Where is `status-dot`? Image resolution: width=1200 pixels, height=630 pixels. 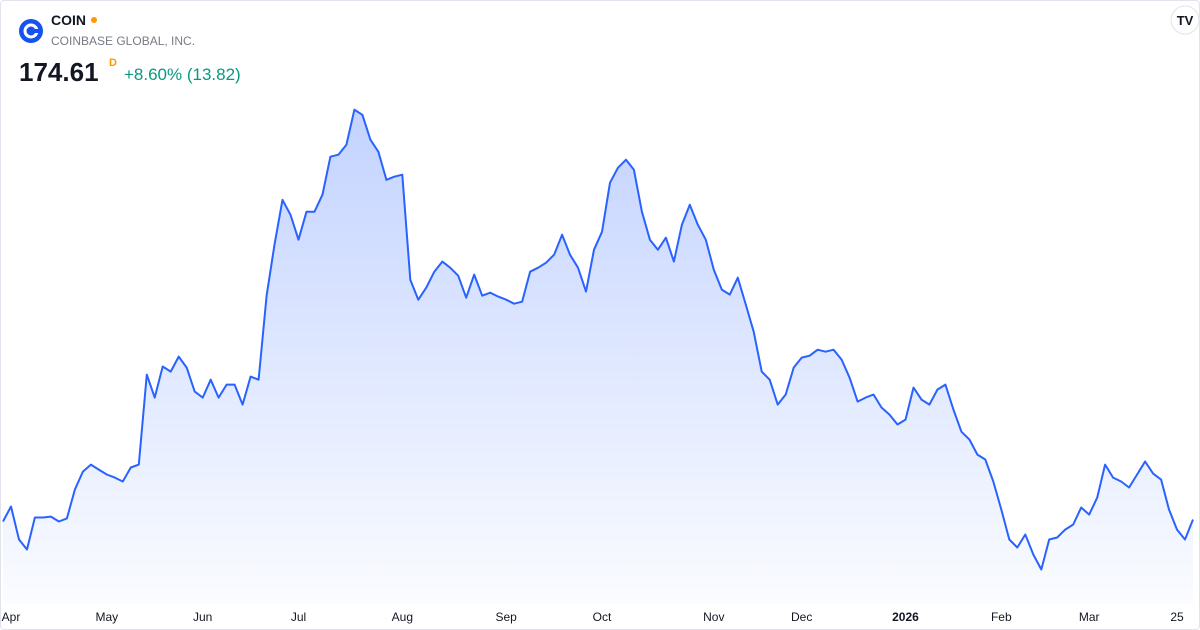
status-dot is located at coordinates (94, 20).